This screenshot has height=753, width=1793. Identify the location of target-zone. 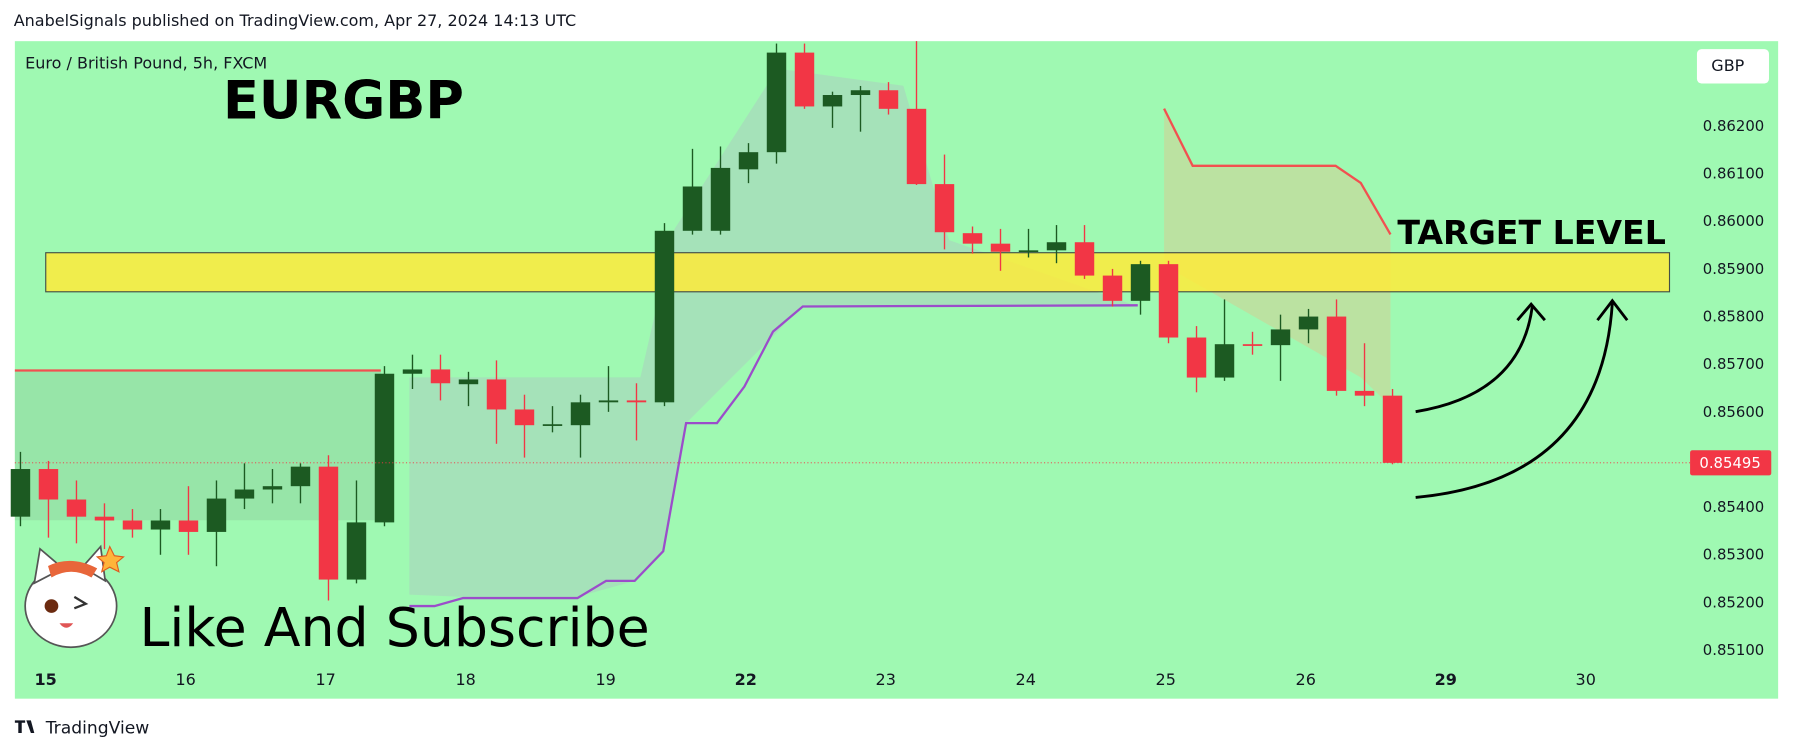
(858, 272).